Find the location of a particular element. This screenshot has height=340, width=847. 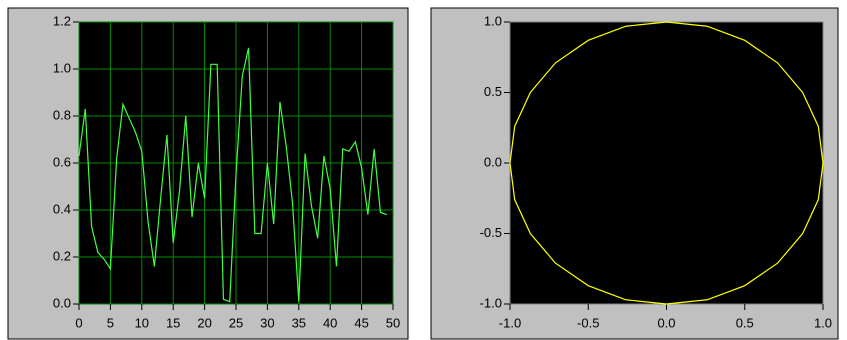

x-tick-label: 5 is located at coordinates (110, 322).